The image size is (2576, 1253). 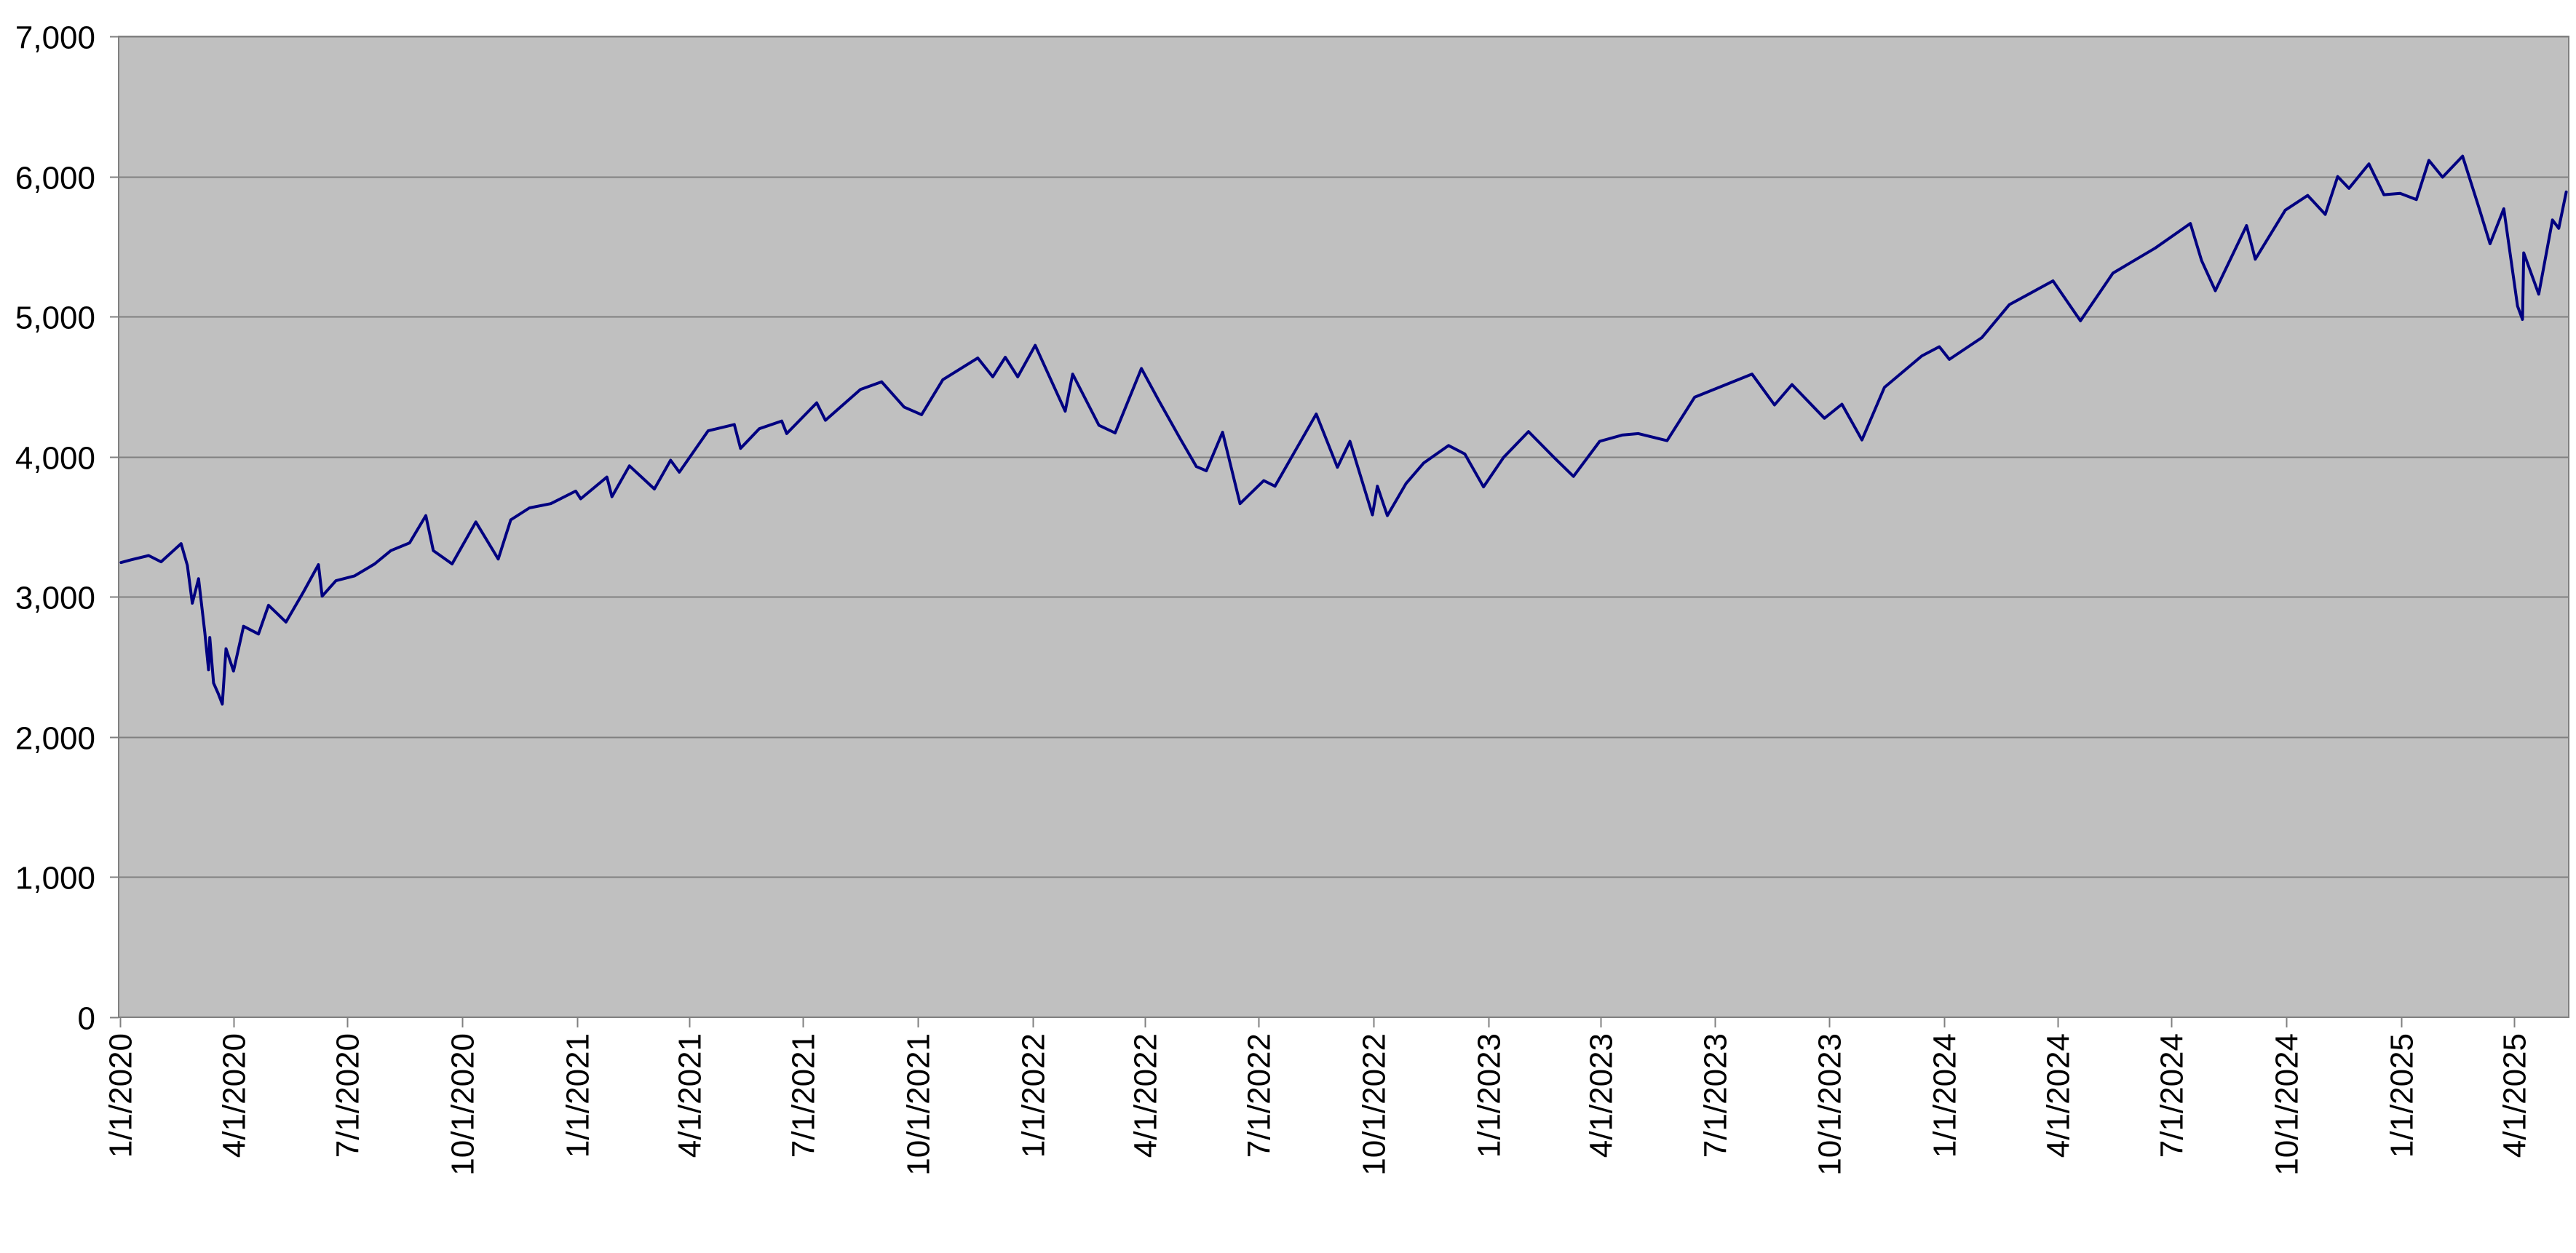 I want to click on y-tick-label: 7,000, so click(x=55, y=38).